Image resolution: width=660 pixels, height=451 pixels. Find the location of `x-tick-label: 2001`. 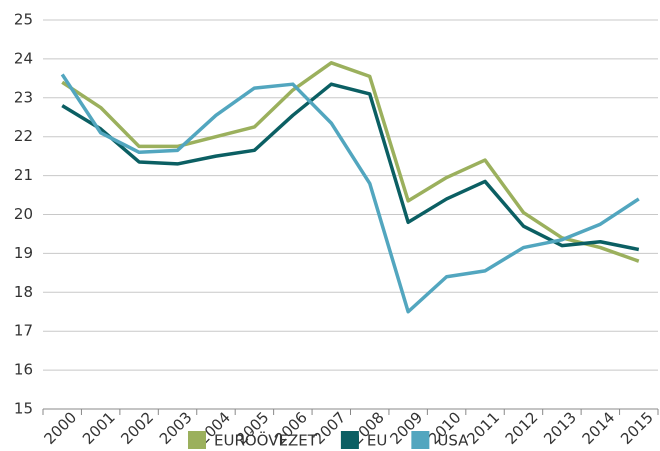

x-tick-label: 2001 is located at coordinates (99, 428).